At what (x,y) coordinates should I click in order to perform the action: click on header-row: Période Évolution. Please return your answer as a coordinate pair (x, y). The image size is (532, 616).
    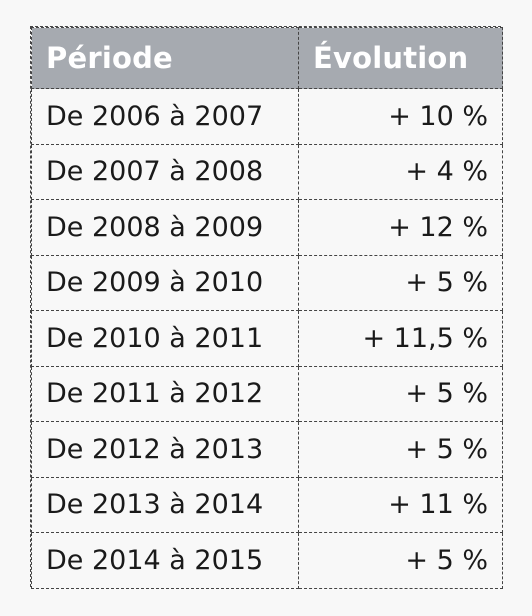
    Looking at the image, I should click on (267, 58).